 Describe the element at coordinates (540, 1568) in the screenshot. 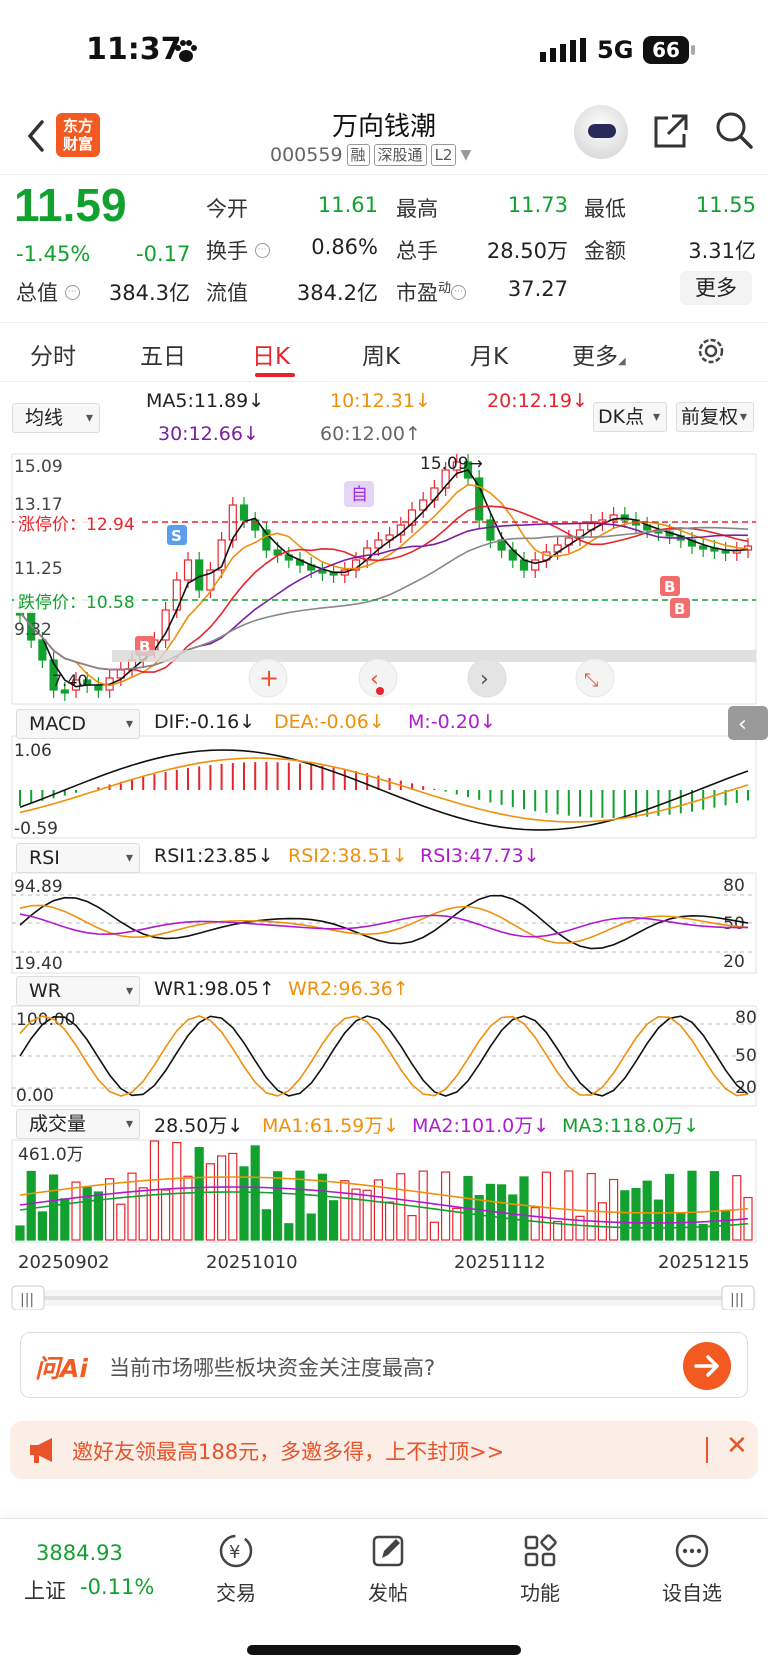

I see `nav-functions: 功能` at that location.